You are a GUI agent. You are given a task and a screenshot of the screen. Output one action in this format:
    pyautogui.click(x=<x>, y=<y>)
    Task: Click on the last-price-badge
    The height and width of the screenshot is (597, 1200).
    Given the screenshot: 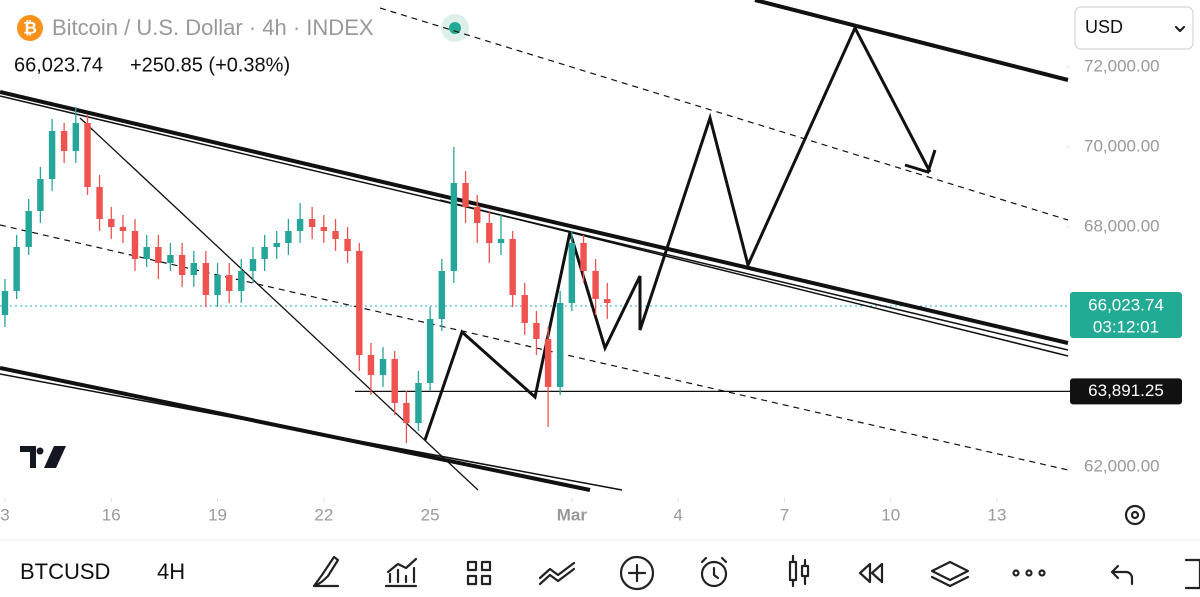 What is the action you would take?
    pyautogui.click(x=1126, y=315)
    